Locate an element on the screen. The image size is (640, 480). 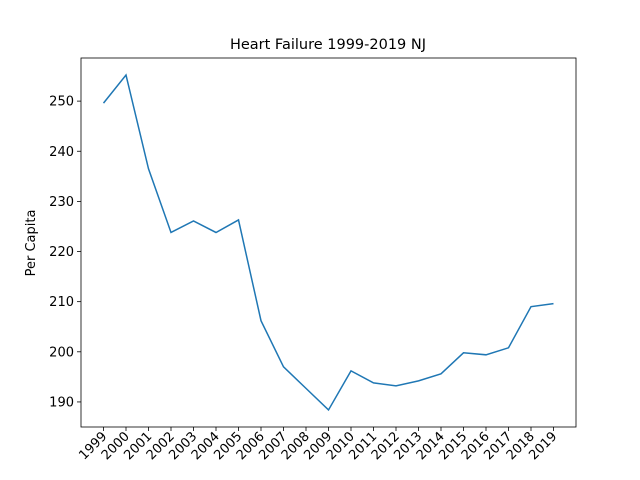
y-tick-label: 210 is located at coordinates (61, 302).